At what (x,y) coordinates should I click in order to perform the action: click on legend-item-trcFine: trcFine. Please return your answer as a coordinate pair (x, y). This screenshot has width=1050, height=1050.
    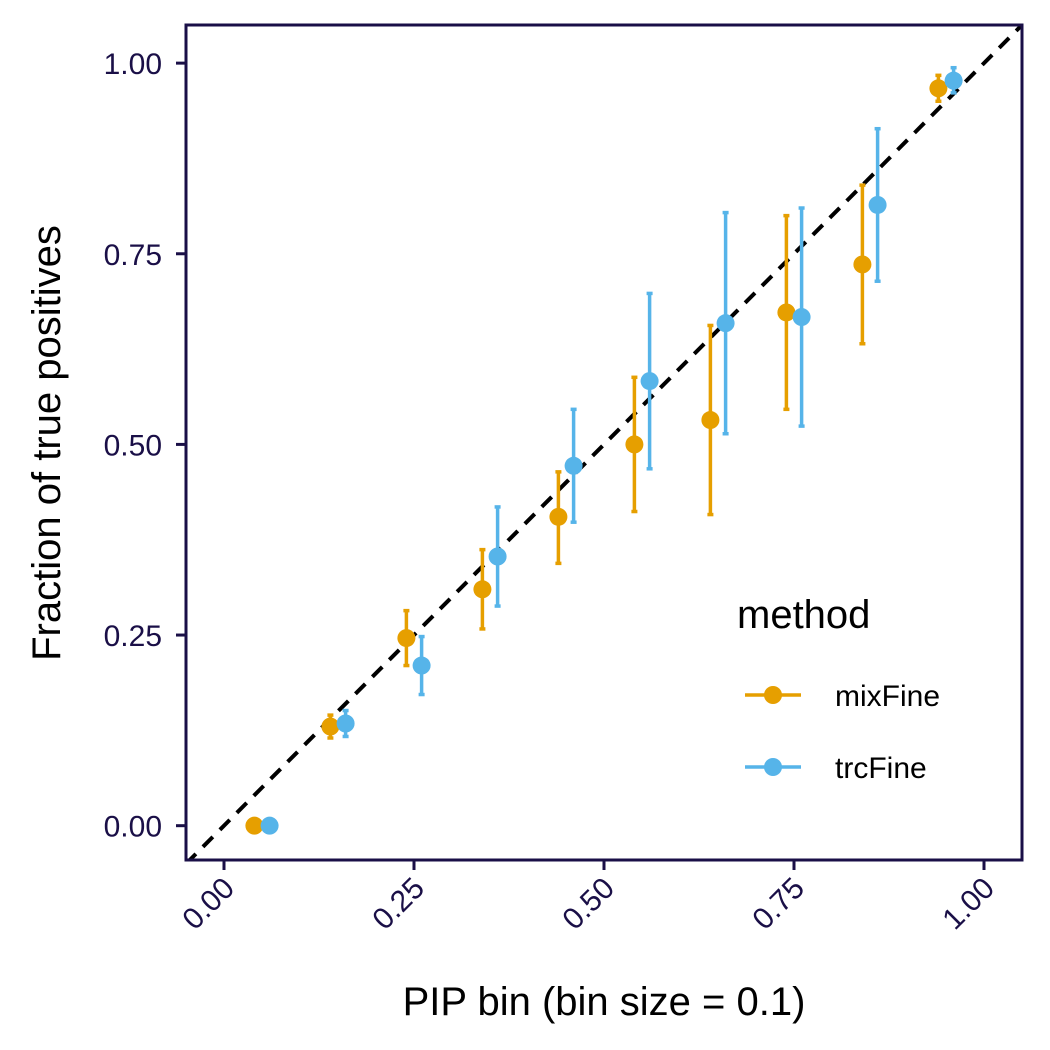
    Looking at the image, I should click on (836, 768).